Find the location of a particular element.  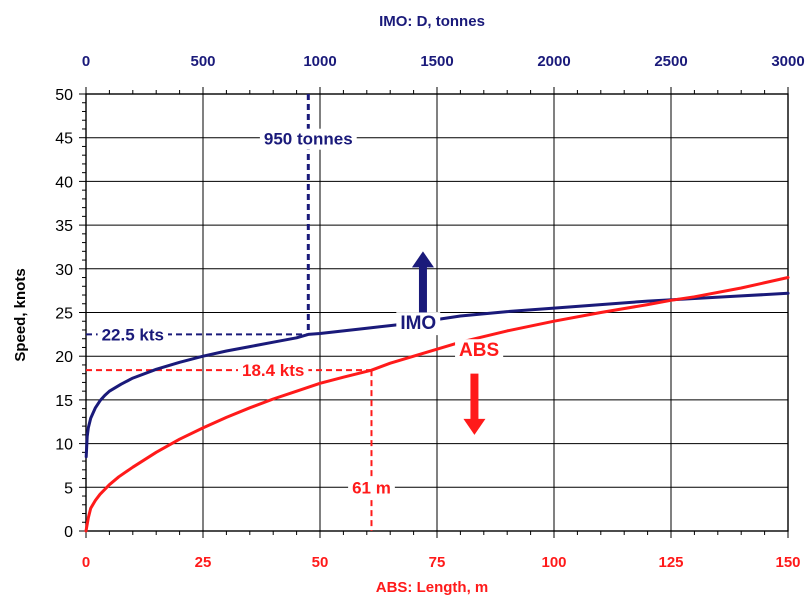

series-label-imo: IMO is located at coordinates (418, 323).